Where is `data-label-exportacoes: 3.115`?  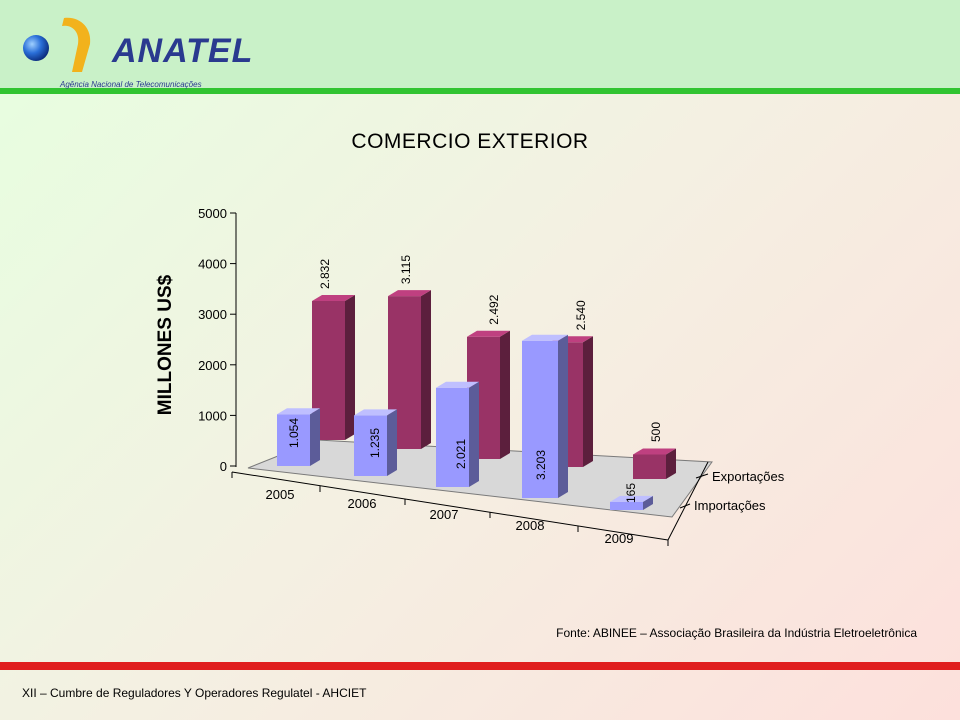
data-label-exportacoes: 3.115 is located at coordinates (406, 269).